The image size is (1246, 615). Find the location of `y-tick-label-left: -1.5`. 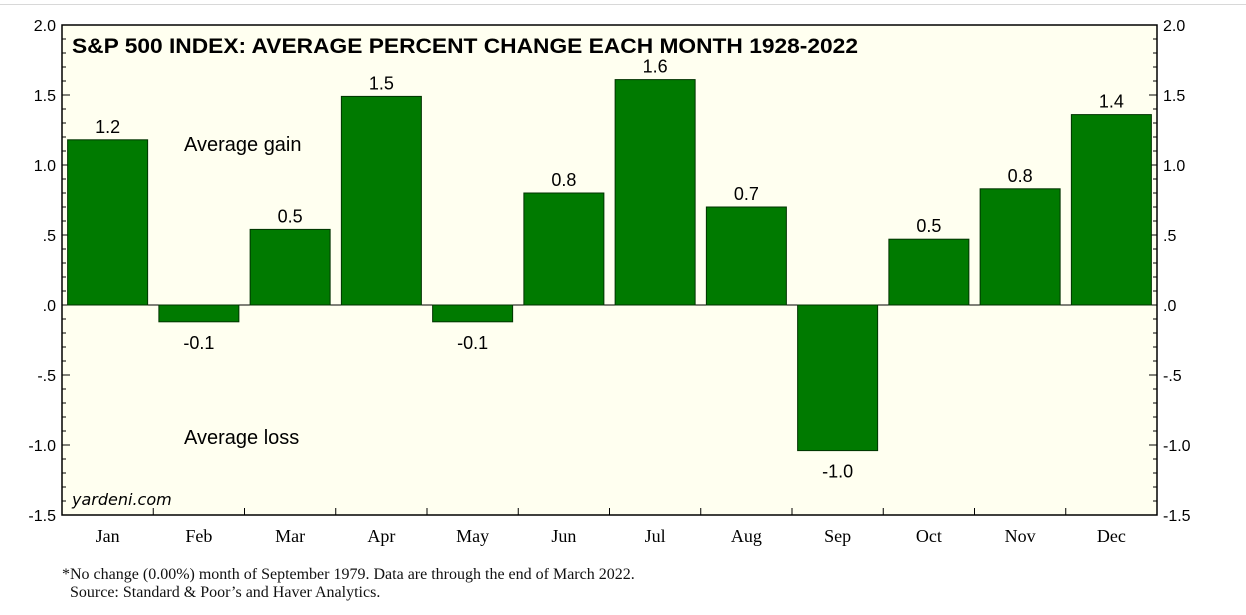

y-tick-label-left: -1.5 is located at coordinates (42, 516).